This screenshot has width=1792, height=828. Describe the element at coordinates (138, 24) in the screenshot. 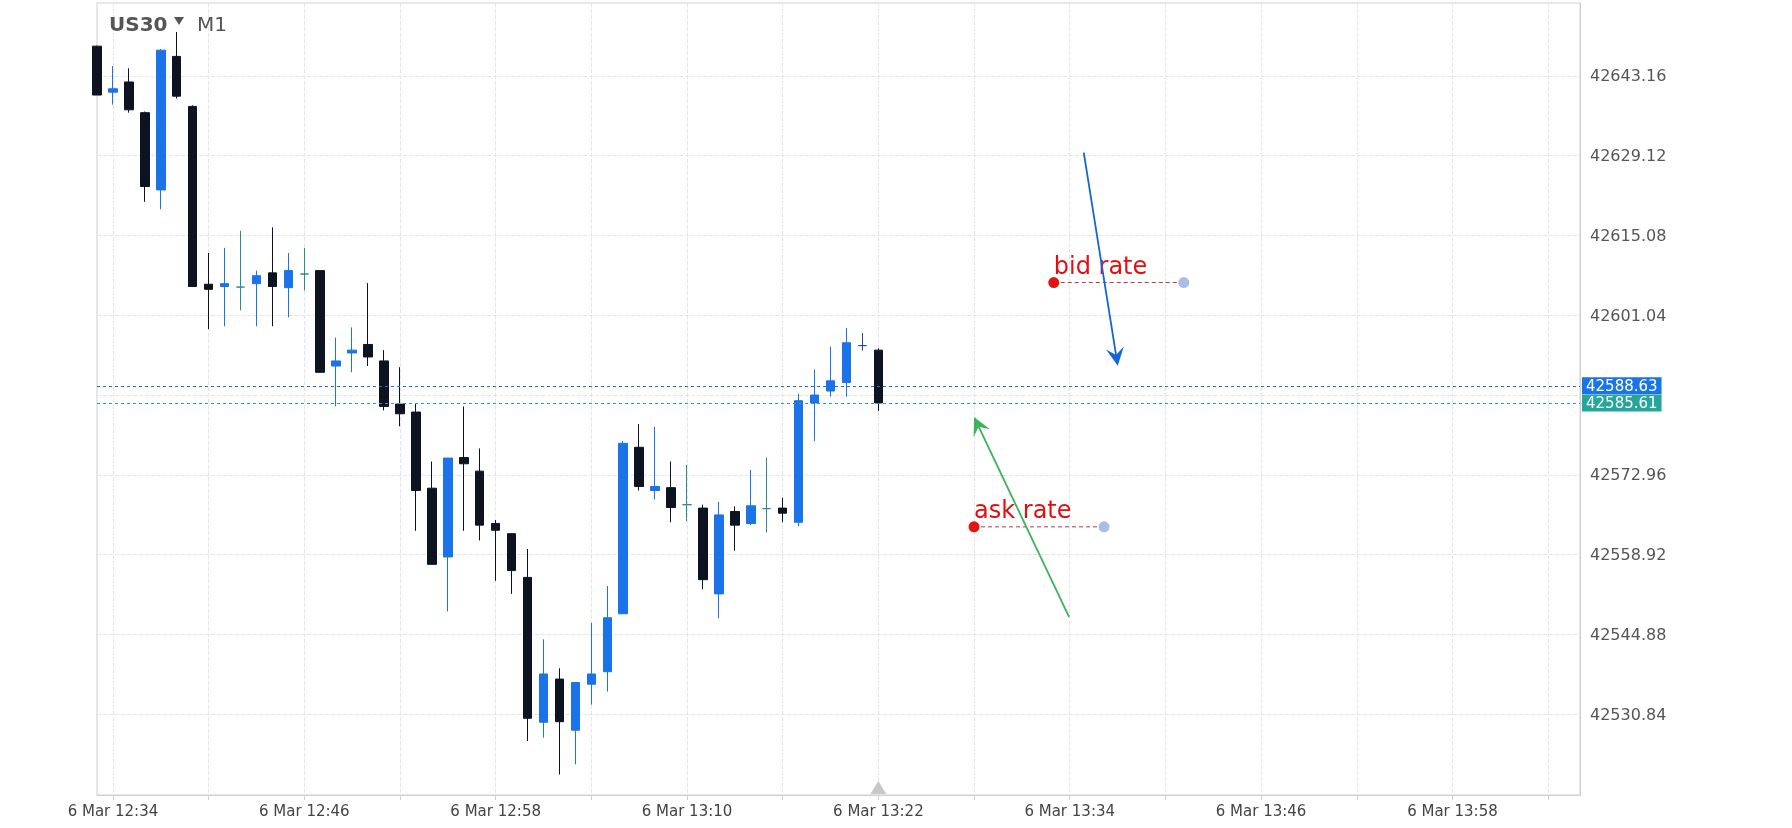

I see `text: US30` at that location.